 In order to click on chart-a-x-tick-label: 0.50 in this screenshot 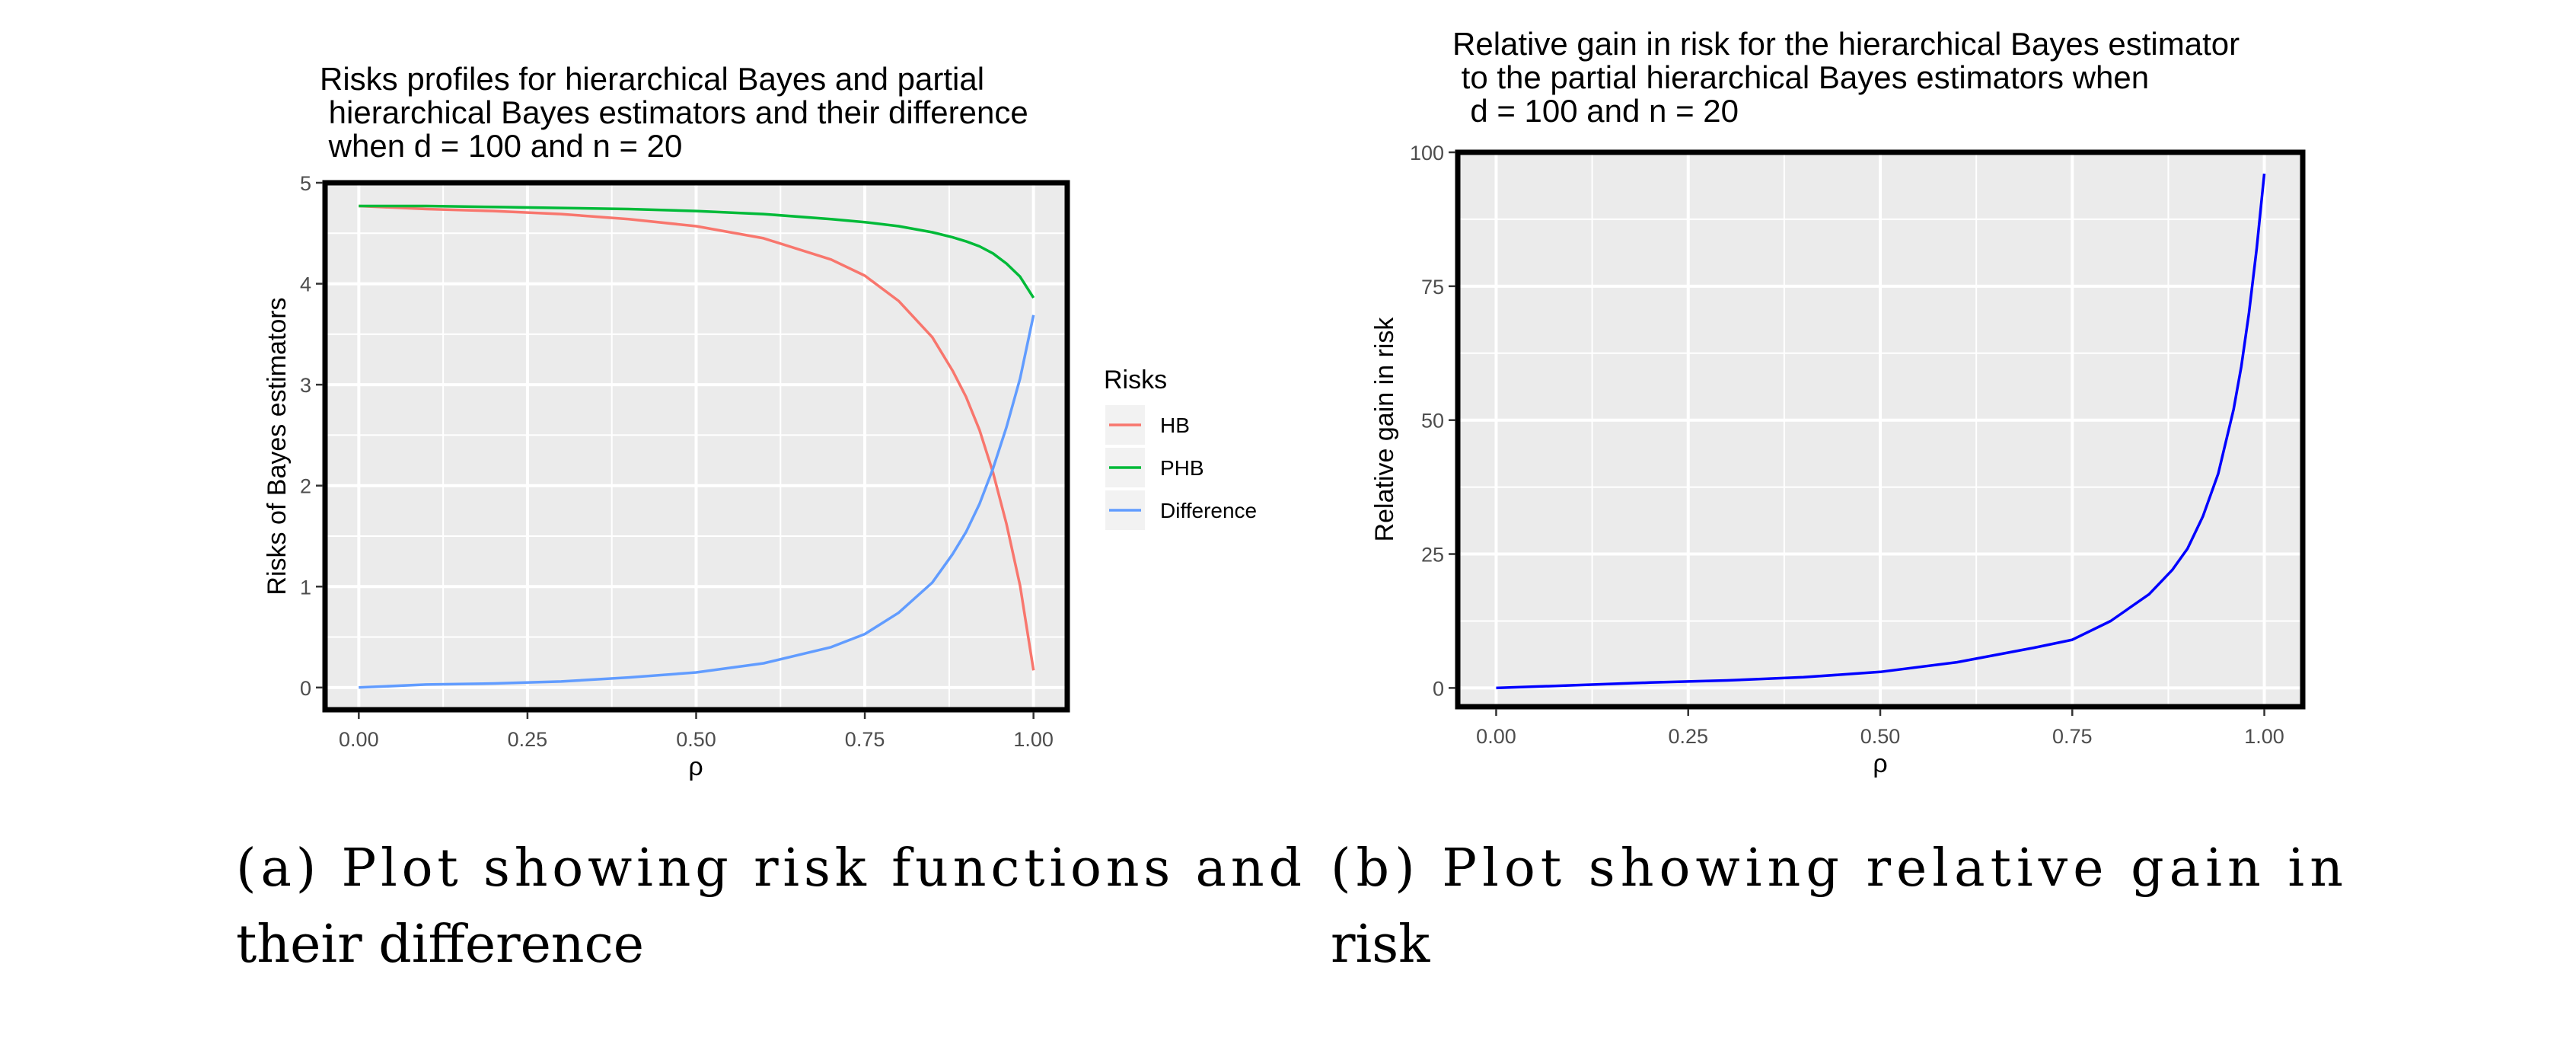, I will do `click(696, 739)`.